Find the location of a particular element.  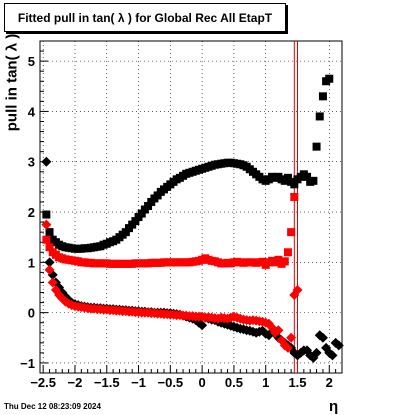

y-tick-label: 0 is located at coordinates (31, 313).